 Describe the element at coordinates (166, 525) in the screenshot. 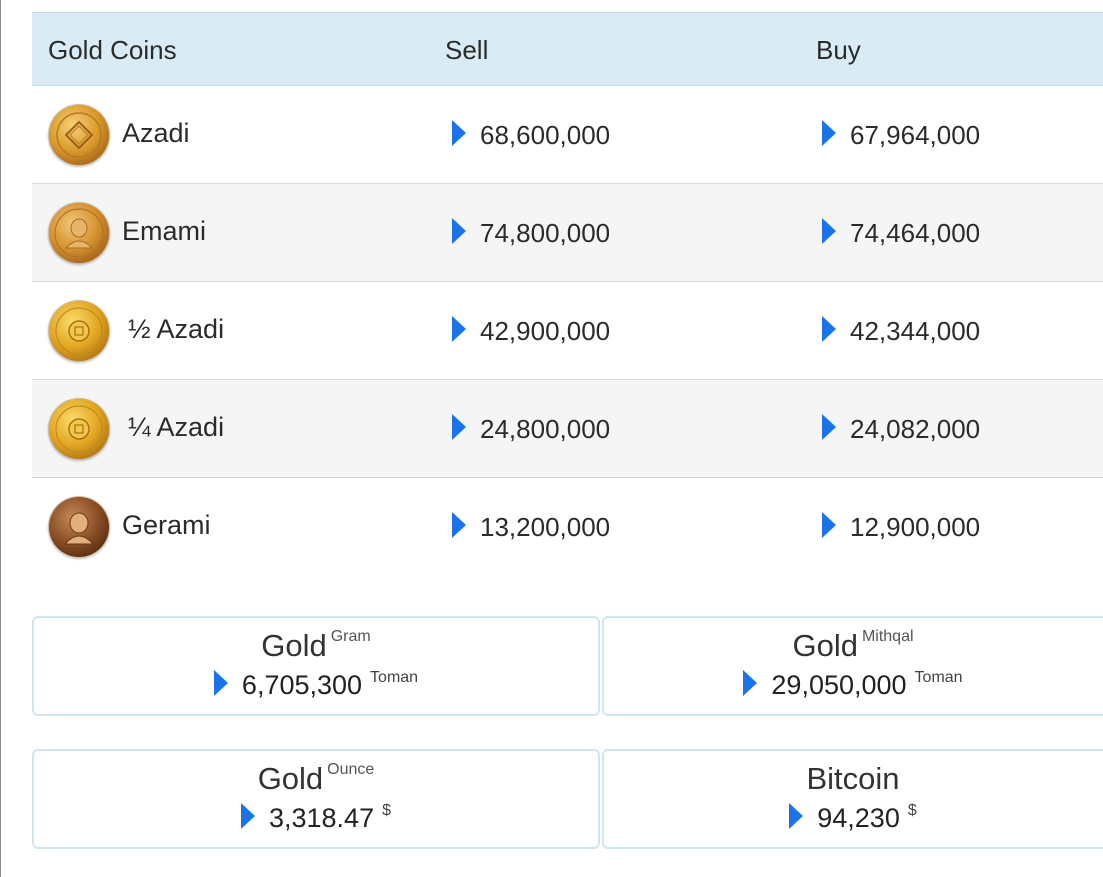

I see `coin-name: Gerami` at that location.